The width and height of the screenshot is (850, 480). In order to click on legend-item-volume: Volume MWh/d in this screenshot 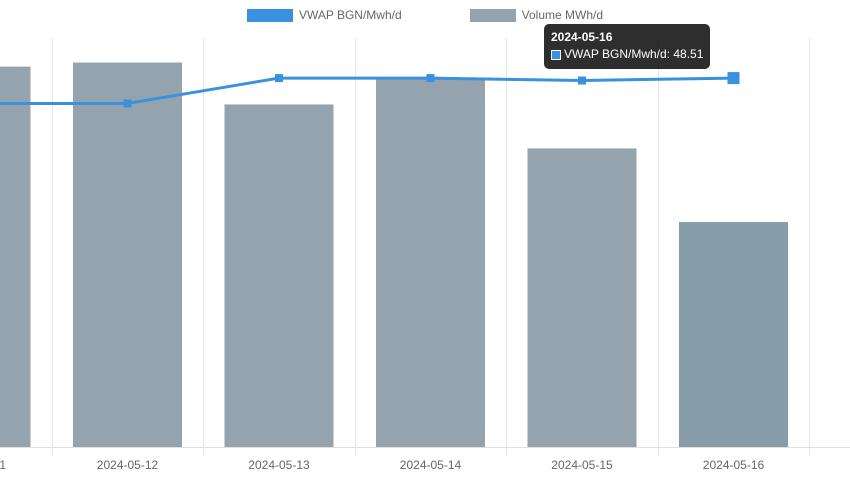, I will do `click(536, 15)`.